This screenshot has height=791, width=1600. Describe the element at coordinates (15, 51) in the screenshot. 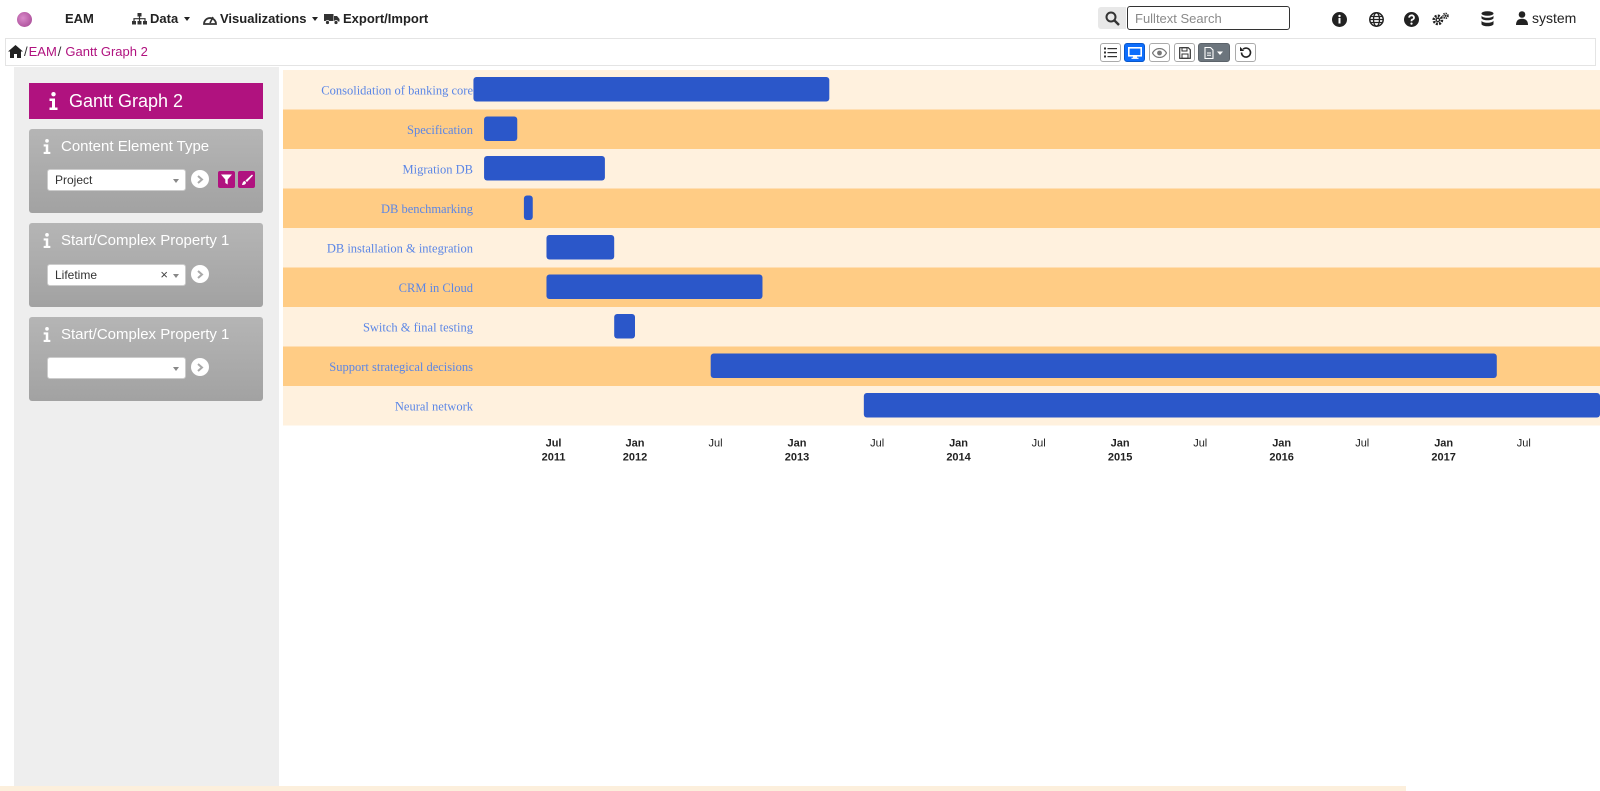

I see `home-icon` at that location.